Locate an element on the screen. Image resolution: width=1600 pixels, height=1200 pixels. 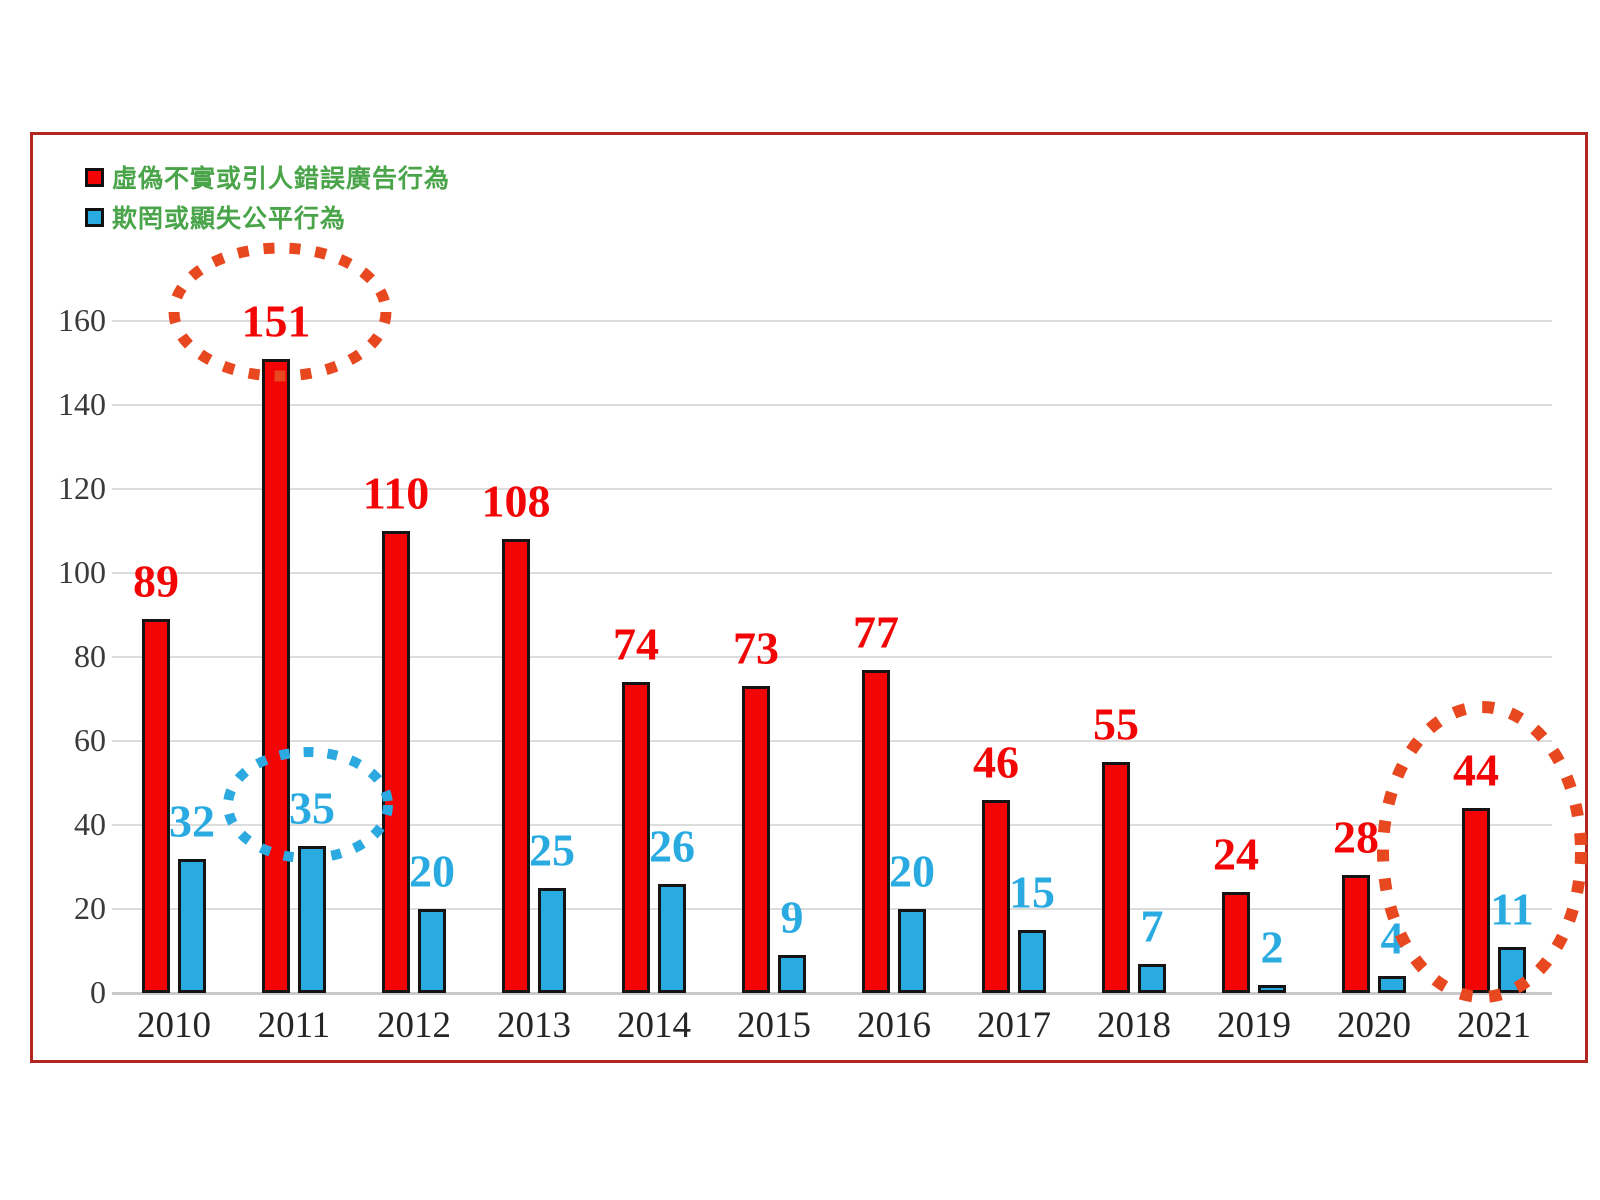
x-axis-label-2014: 2014 is located at coordinates (654, 1025).